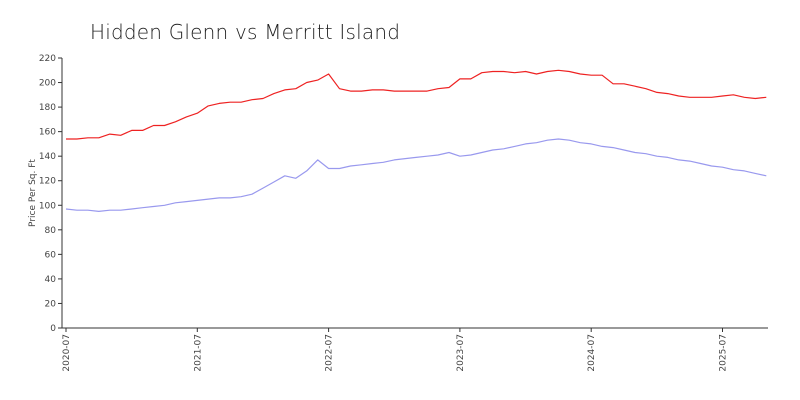 This screenshot has width=800, height=400. What do you see at coordinates (53, 329) in the screenshot?
I see `y-tick-label: 0` at bounding box center [53, 329].